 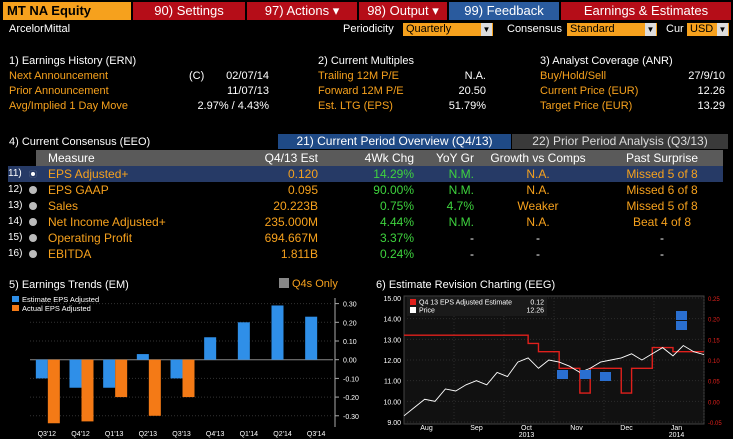 I want to click on actions-shortcut: 97), so click(x=274, y=10).